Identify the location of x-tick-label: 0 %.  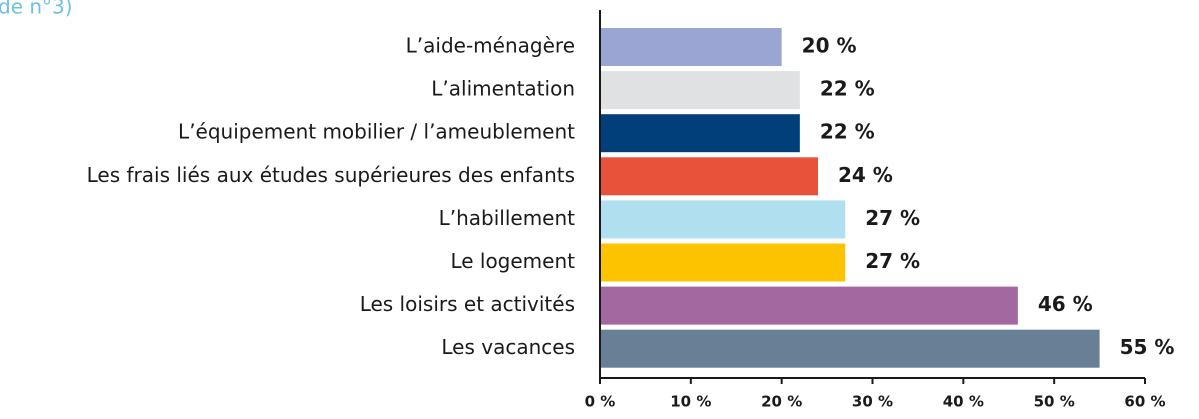
(600, 402).